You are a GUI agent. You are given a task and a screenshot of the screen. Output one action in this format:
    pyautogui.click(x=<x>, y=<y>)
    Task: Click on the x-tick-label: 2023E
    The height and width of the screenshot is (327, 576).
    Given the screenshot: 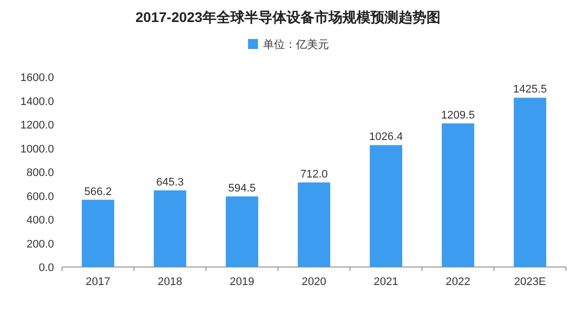 What is the action you would take?
    pyautogui.click(x=530, y=282)
    